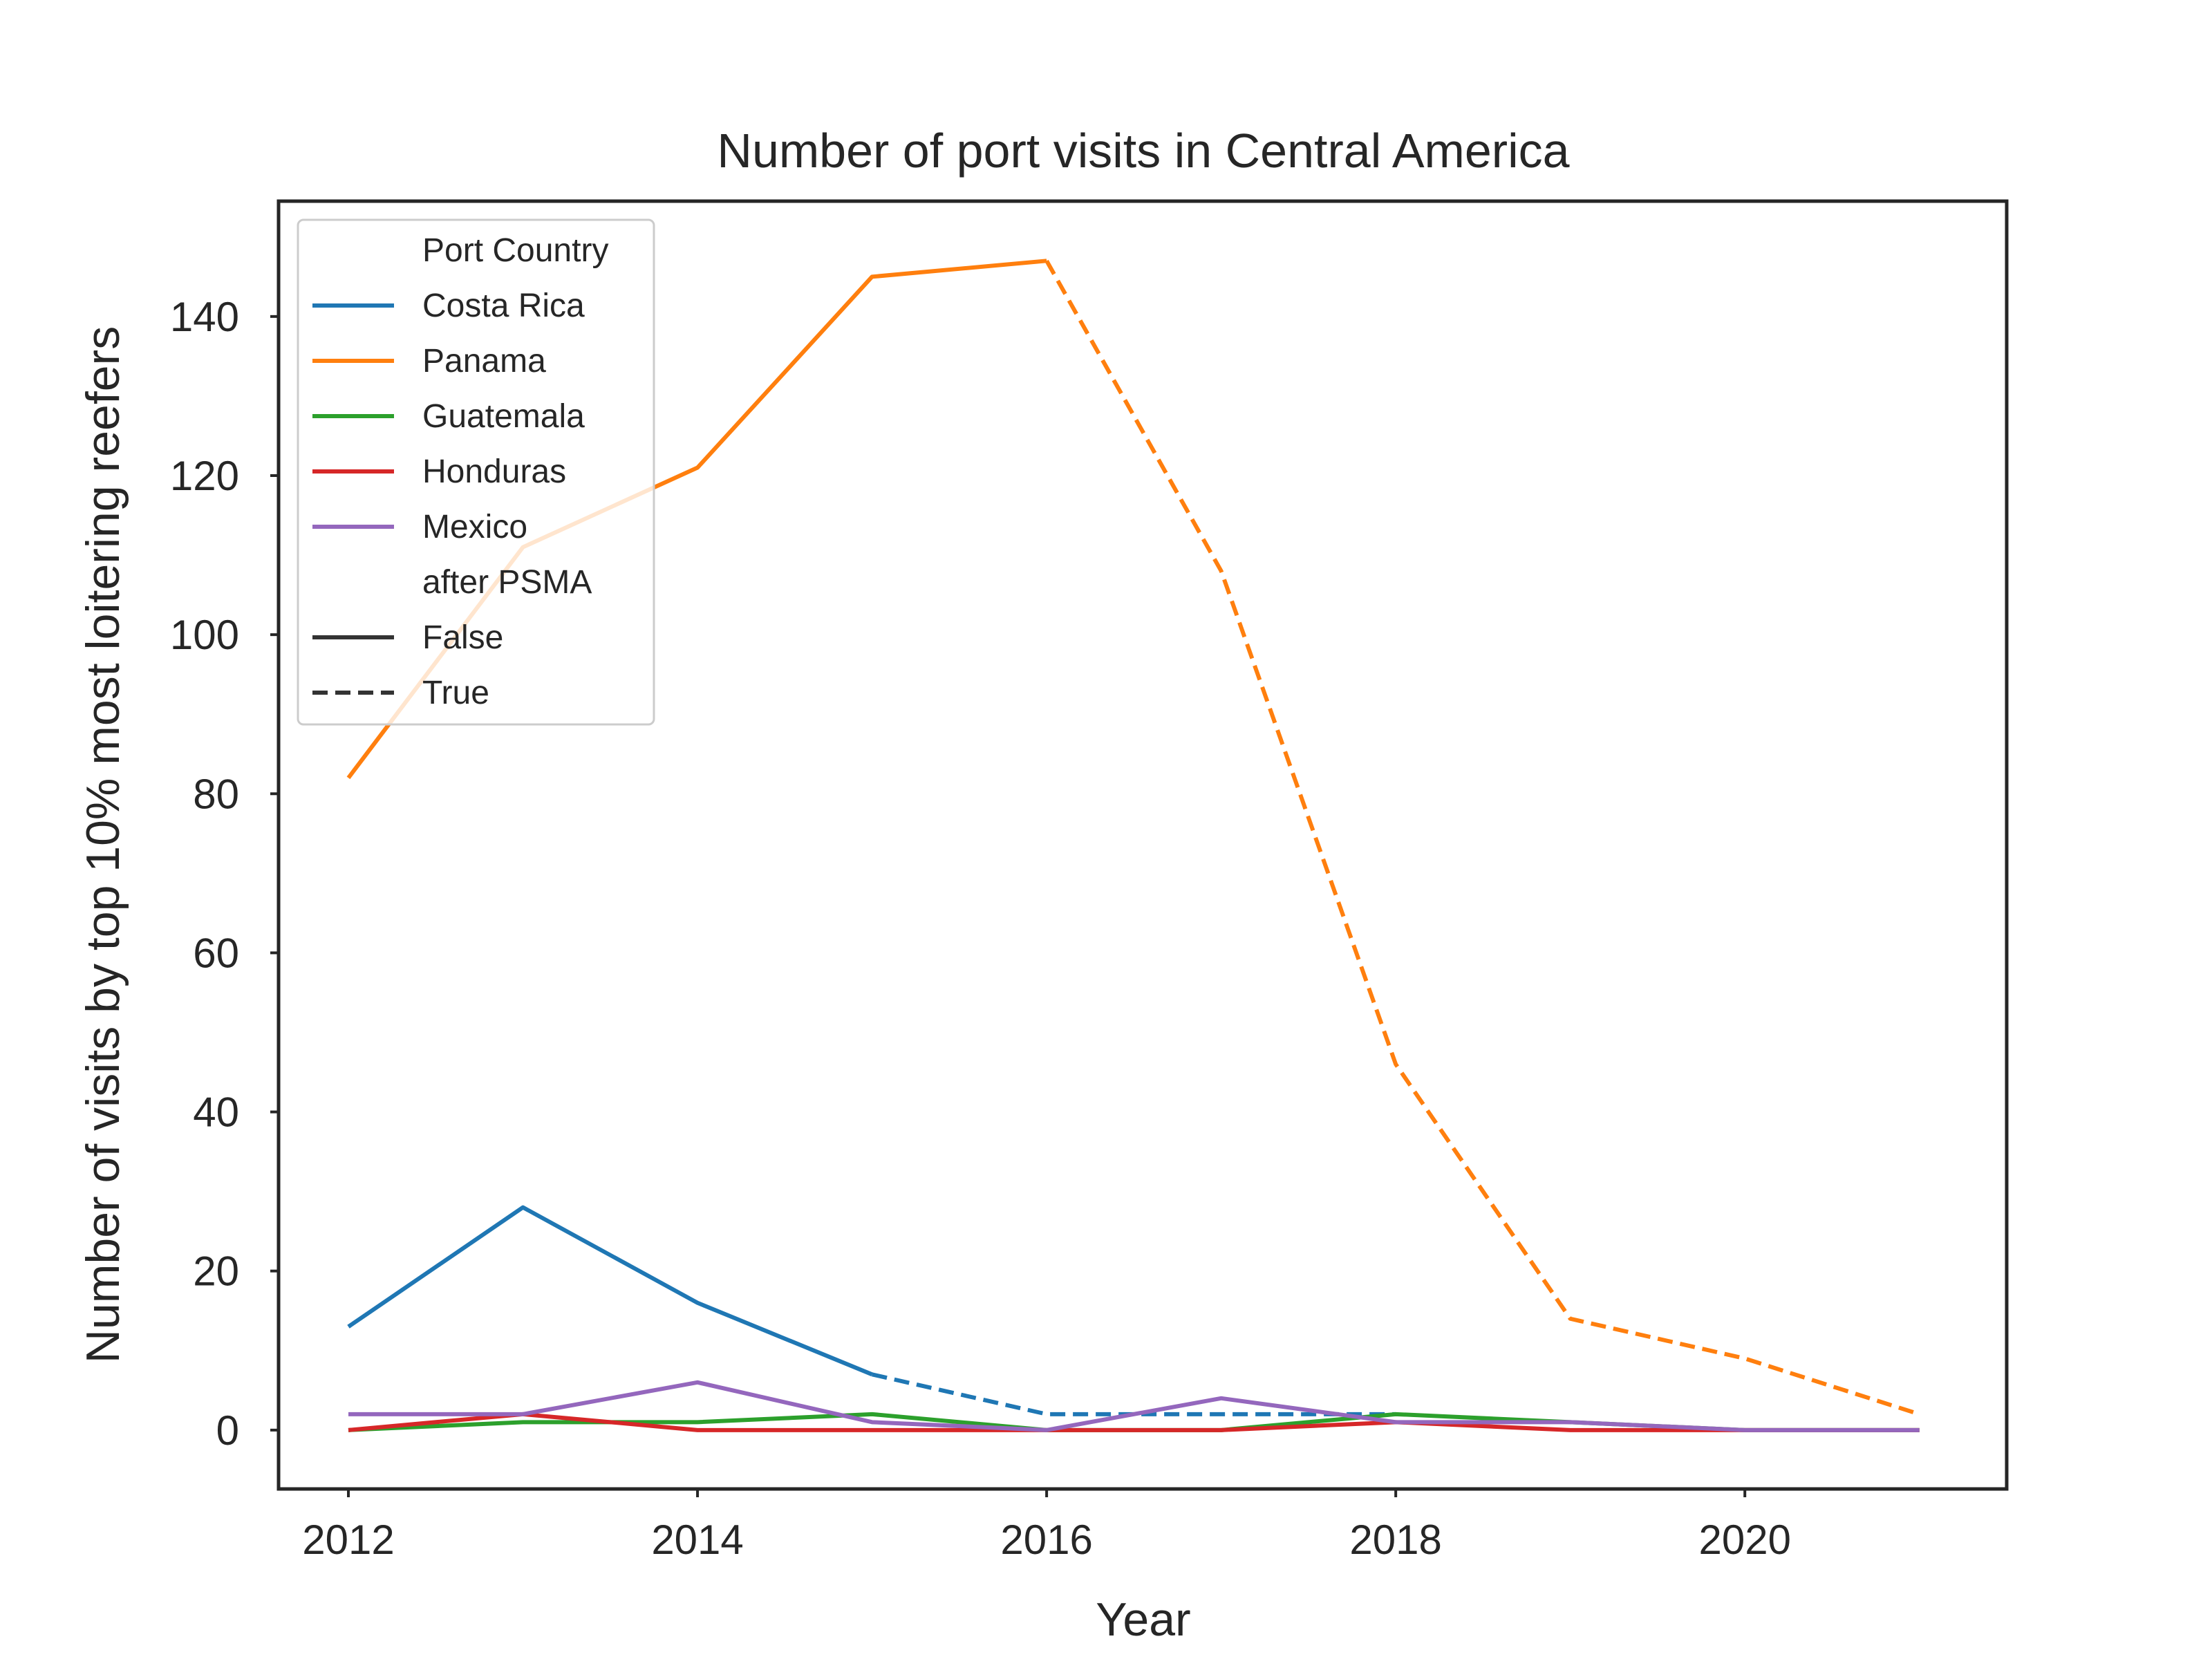 The height and width of the screenshot is (1659, 2212). I want to click on legend-label-mexico: Mexico, so click(474, 527).